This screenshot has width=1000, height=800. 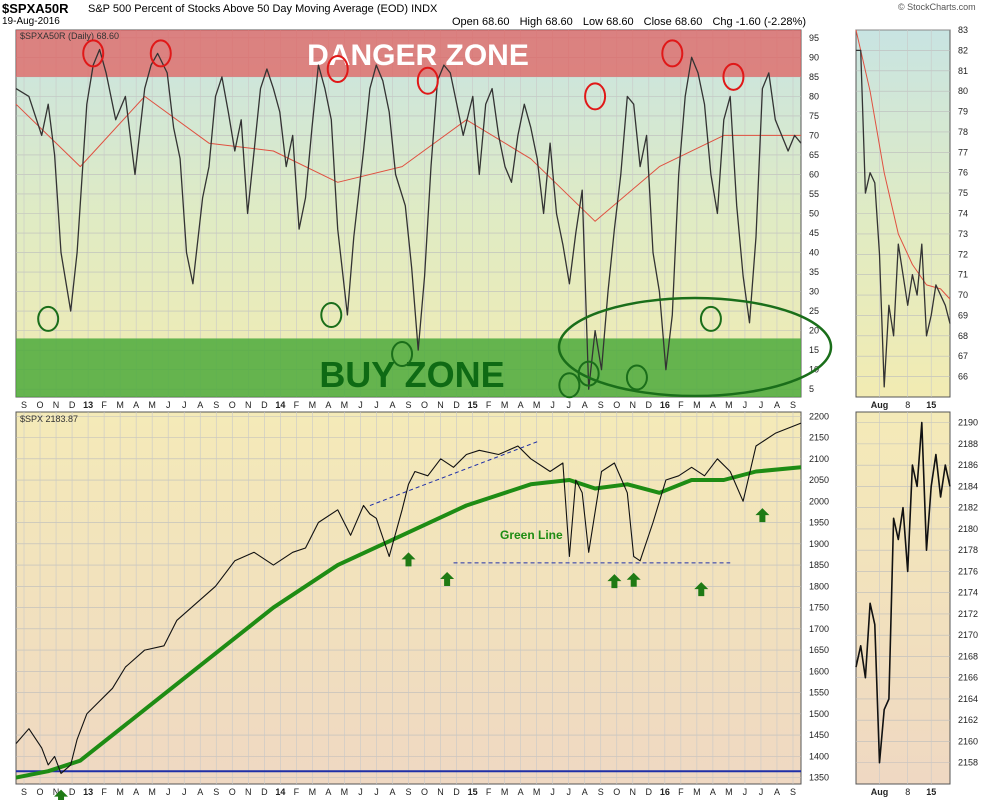 I want to click on top-panel-x-tick: 16, so click(x=665, y=405).